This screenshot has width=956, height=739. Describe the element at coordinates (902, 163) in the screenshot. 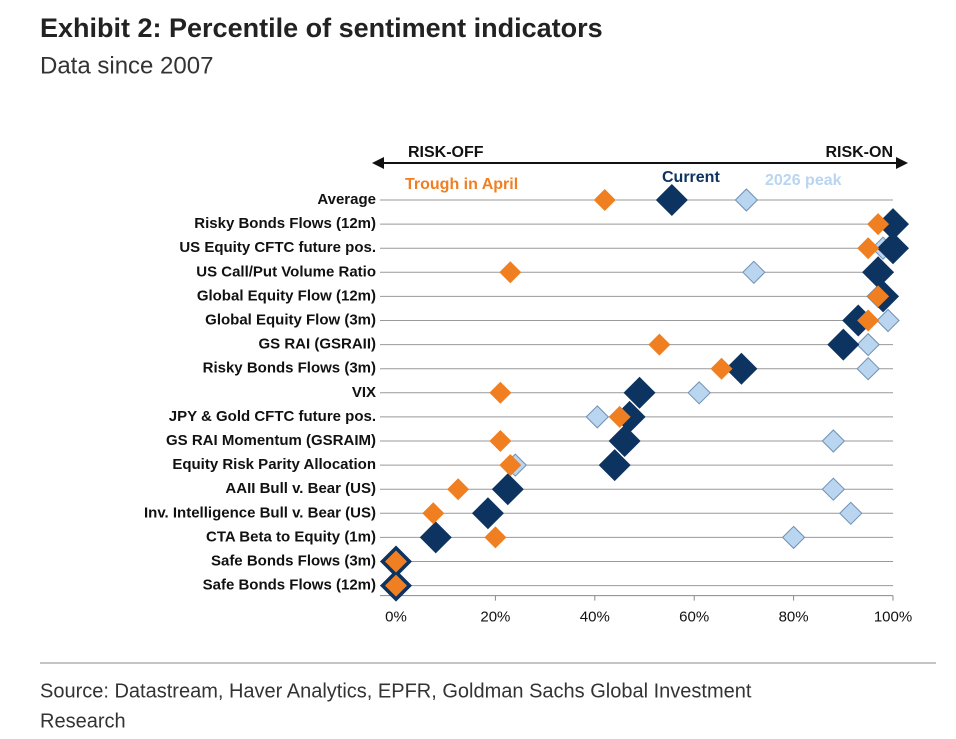

I see `arrow-head-right` at that location.